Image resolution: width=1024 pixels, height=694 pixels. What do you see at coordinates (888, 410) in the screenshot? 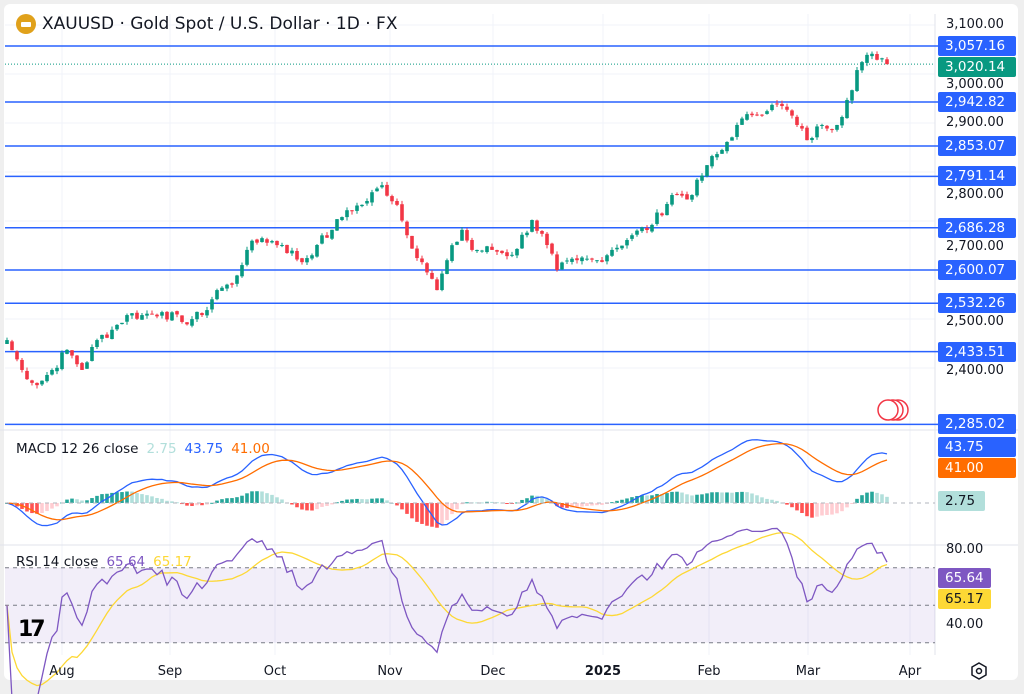
I see `us-flag-event-icon` at bounding box center [888, 410].